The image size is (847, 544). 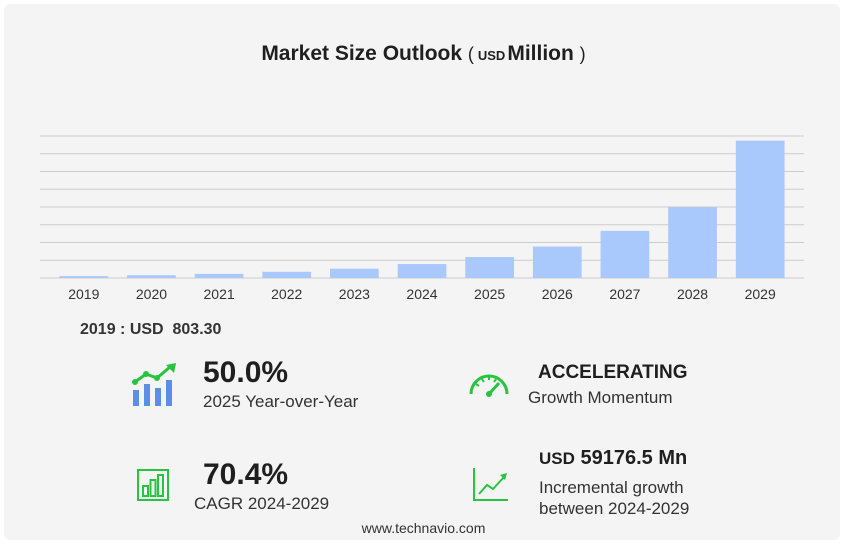 I want to click on bar-2020, so click(x=151, y=276).